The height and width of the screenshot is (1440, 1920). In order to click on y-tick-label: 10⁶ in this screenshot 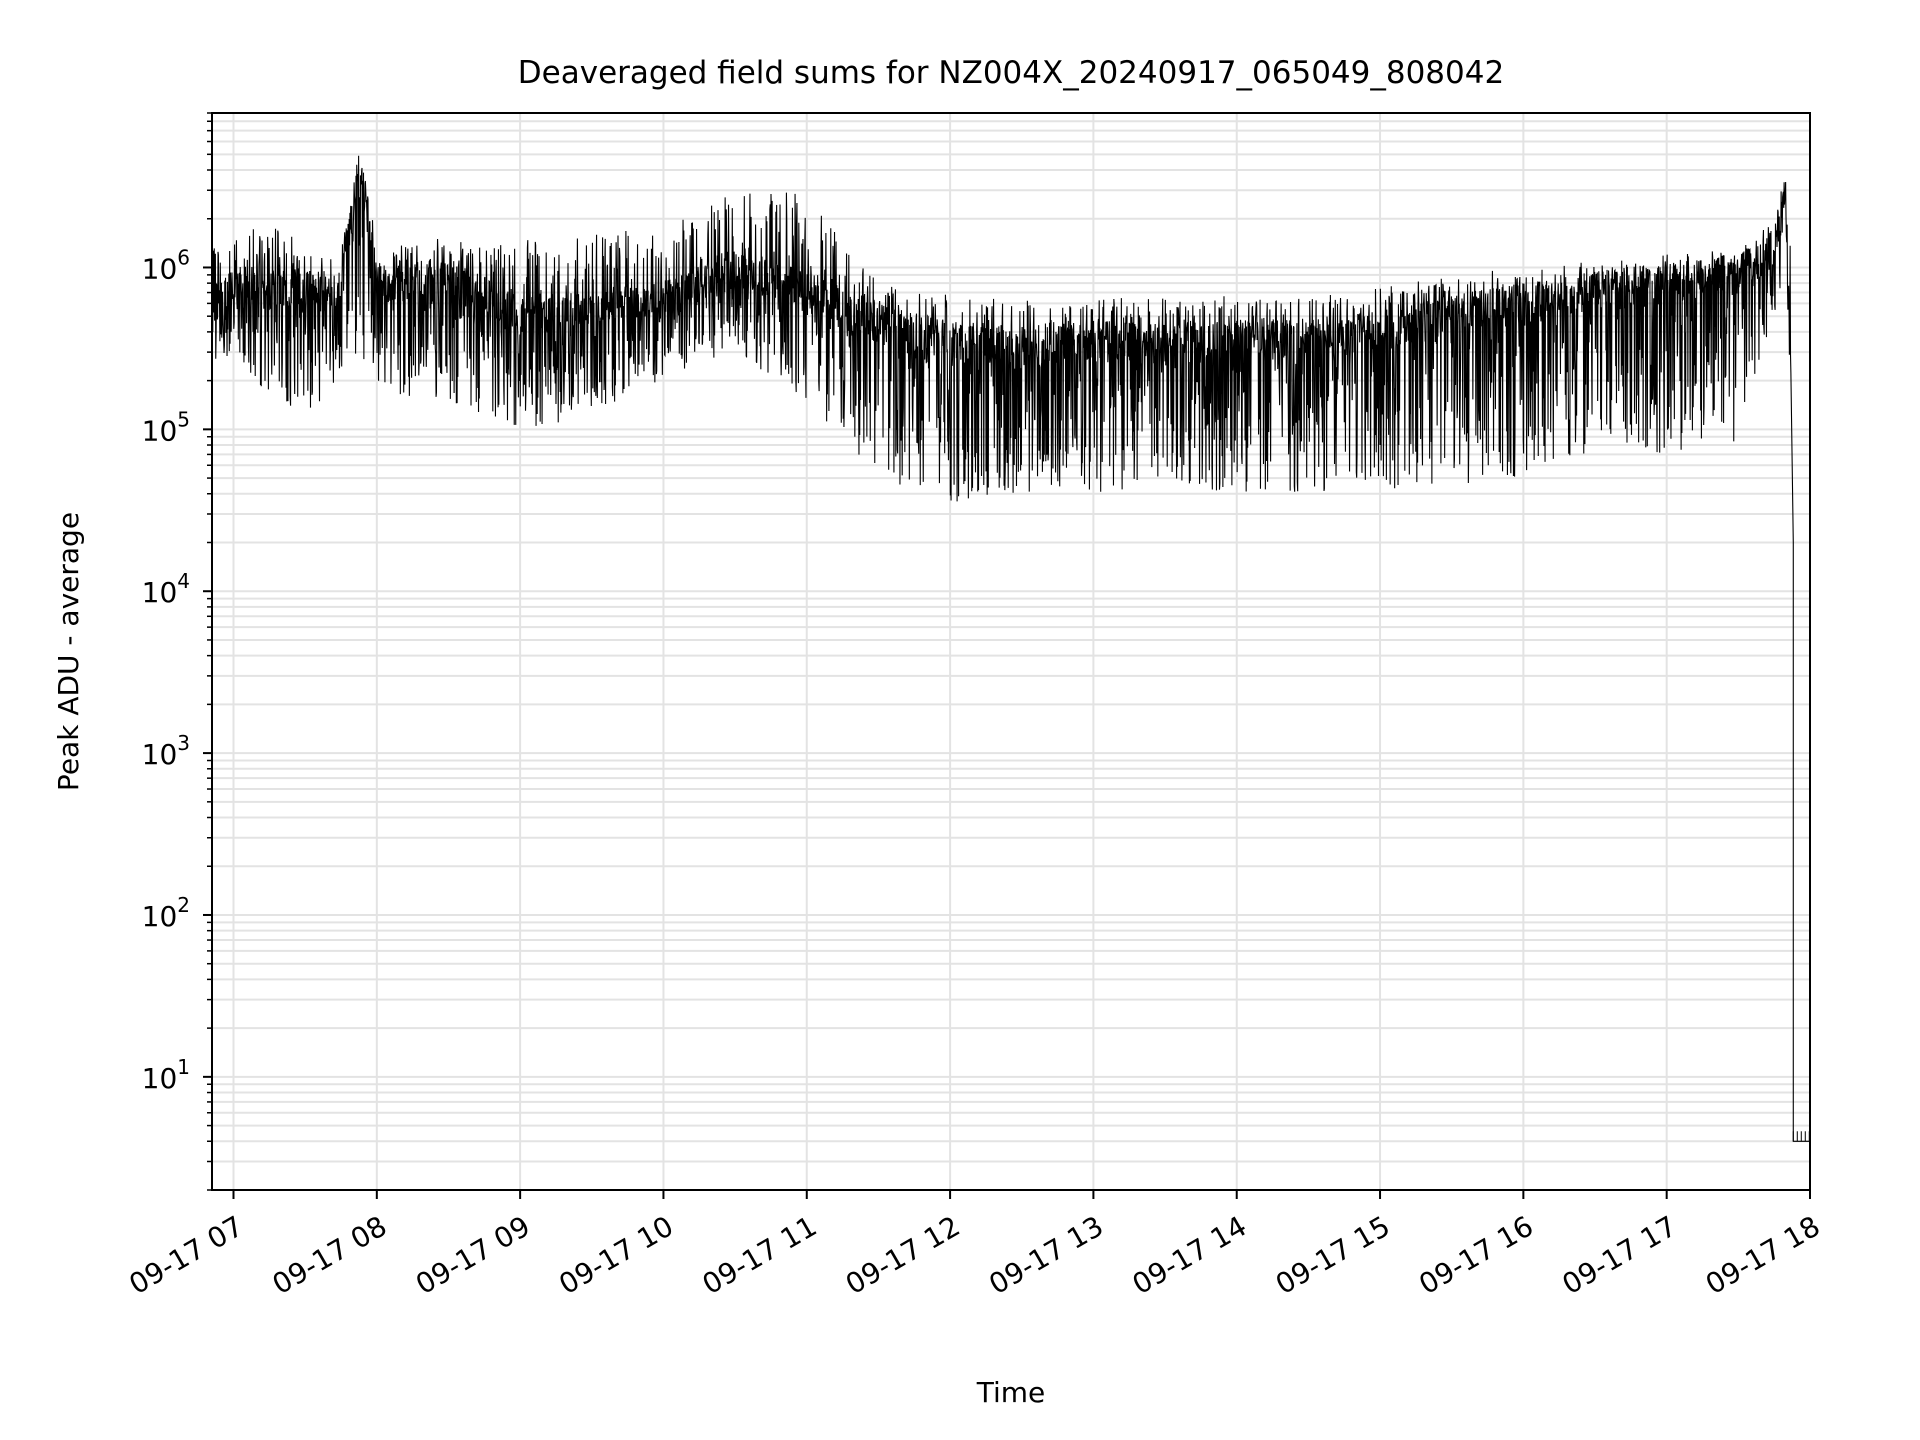, I will do `click(166, 265)`.